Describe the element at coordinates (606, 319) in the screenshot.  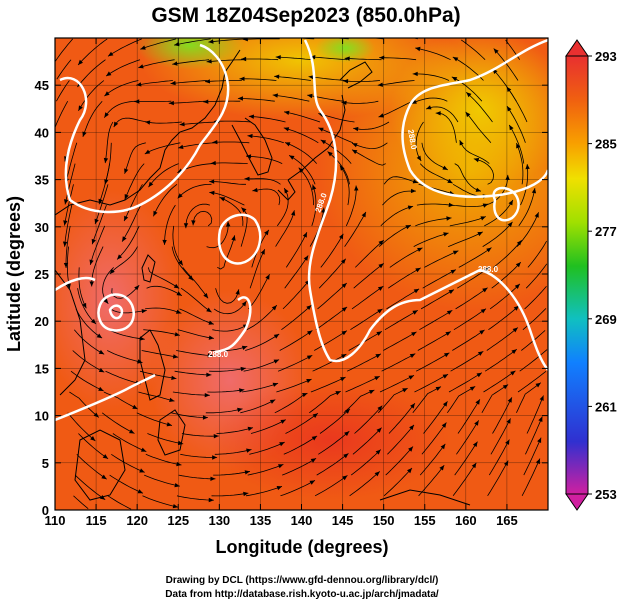
I see `colorbar-tick-label: 269` at that location.